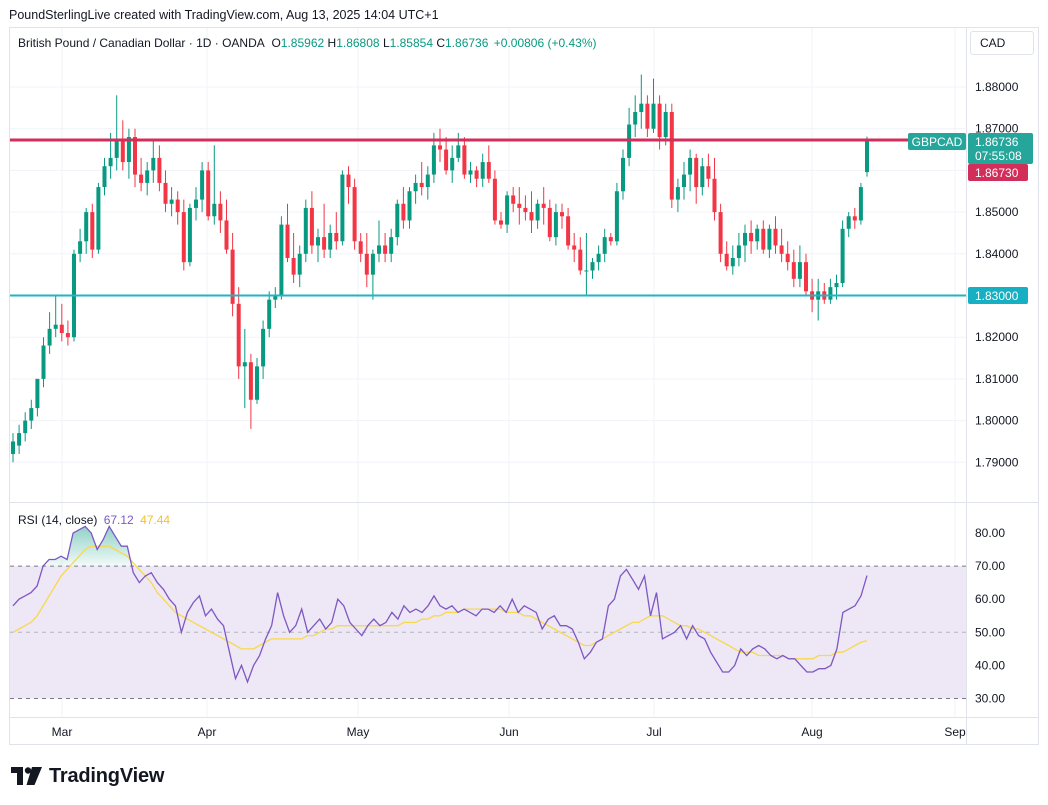 The height and width of the screenshot is (805, 1048). I want to click on price-tag-value: 1.86736, so click(997, 142).